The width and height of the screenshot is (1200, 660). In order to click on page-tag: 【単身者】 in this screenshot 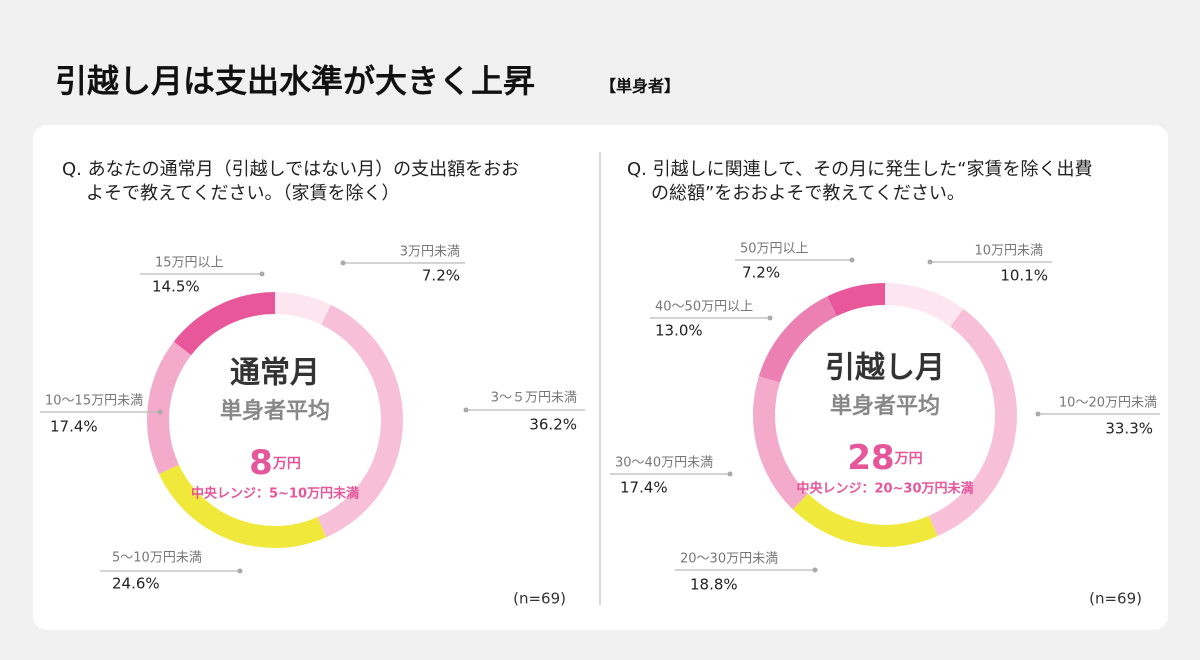, I will do `click(640, 86)`.